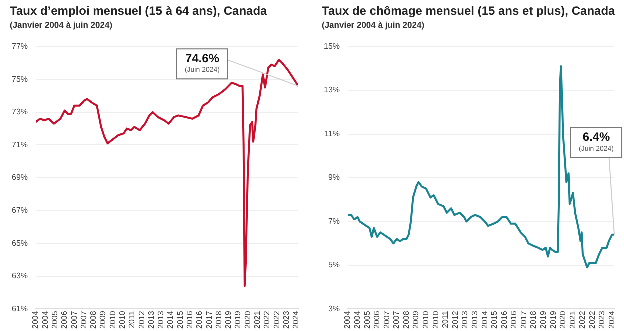 The image size is (624, 331). What do you see at coordinates (334, 265) in the screenshot?
I see `y-tick-label: 5%` at bounding box center [334, 265].